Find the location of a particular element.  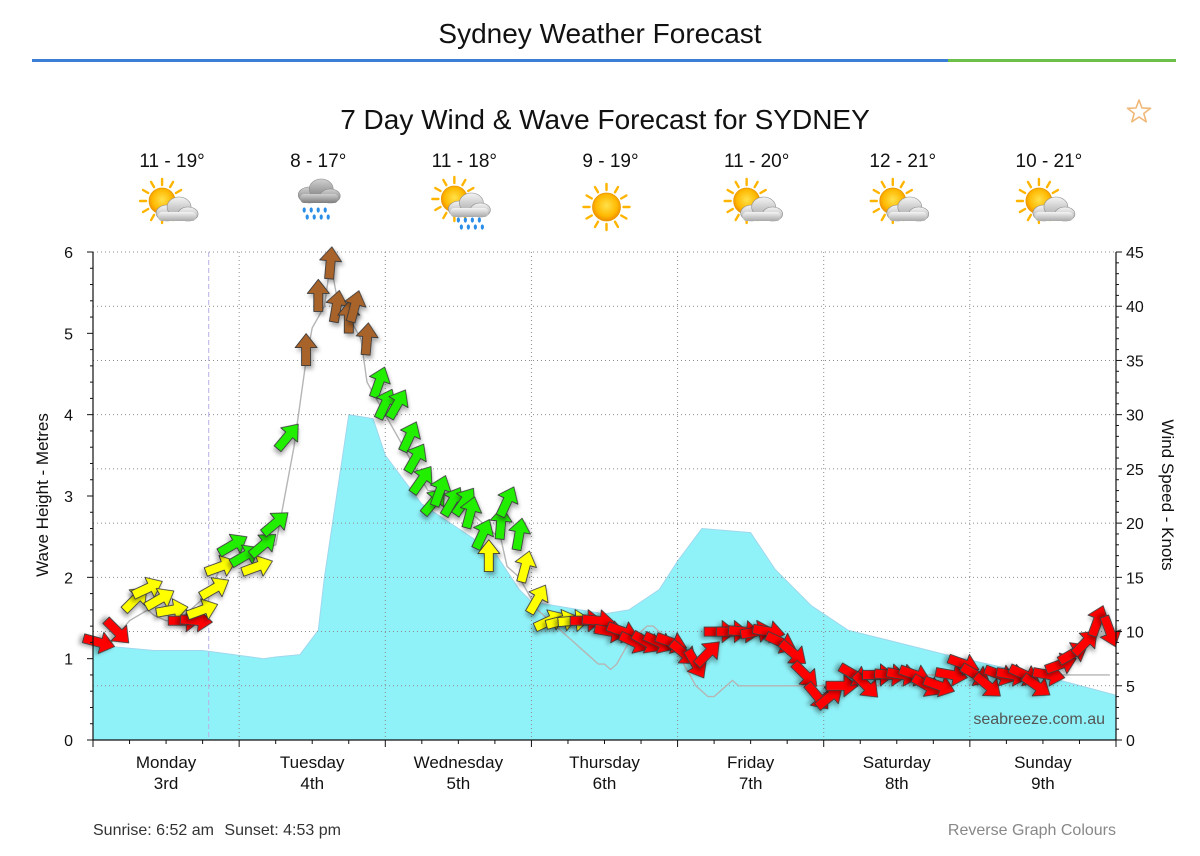

y2-tick-label: 35 is located at coordinates (1135, 361).